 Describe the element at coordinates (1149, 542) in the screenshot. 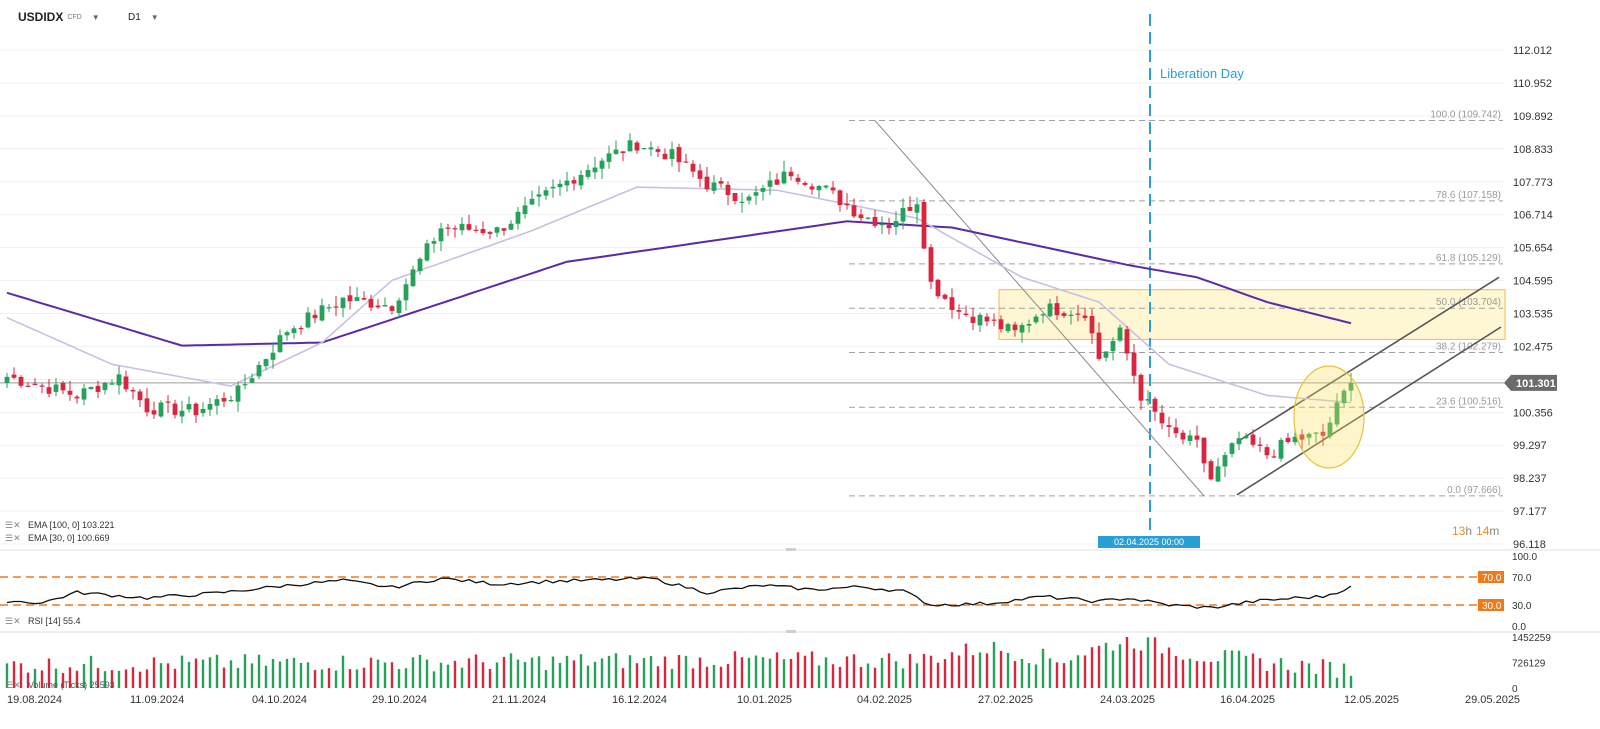

I see `date-tag` at that location.